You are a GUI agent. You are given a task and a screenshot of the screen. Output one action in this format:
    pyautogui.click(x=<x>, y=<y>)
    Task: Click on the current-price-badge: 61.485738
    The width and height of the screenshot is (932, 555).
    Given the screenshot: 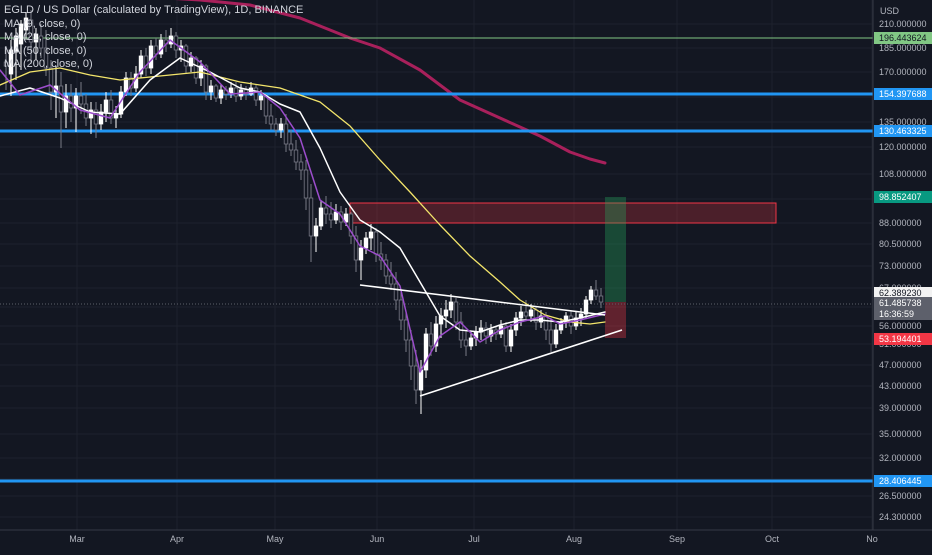 What is the action you would take?
    pyautogui.click(x=900, y=303)
    